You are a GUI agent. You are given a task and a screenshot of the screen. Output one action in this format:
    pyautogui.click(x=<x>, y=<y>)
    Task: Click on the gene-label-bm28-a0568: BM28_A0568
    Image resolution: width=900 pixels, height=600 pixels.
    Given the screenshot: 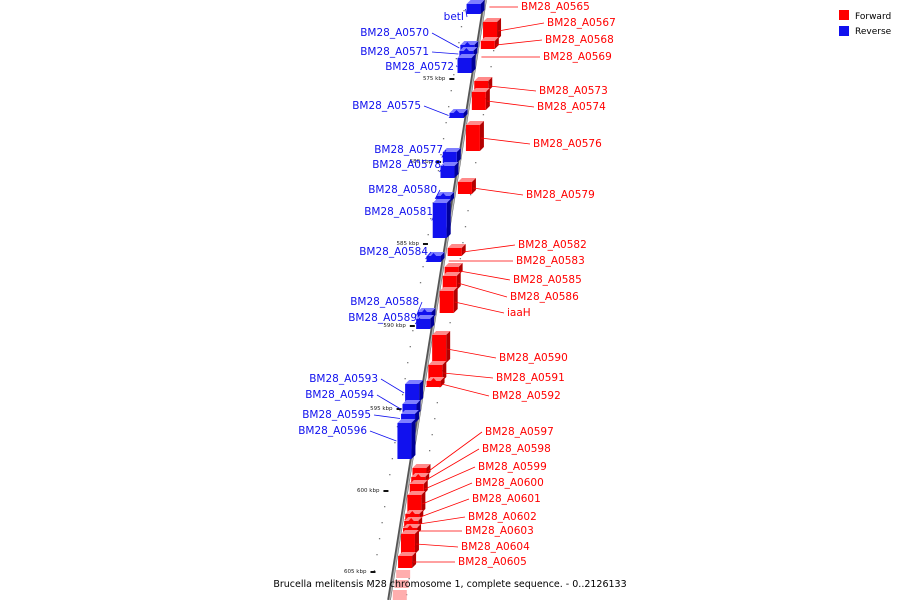 What is the action you would take?
    pyautogui.click(x=579, y=40)
    